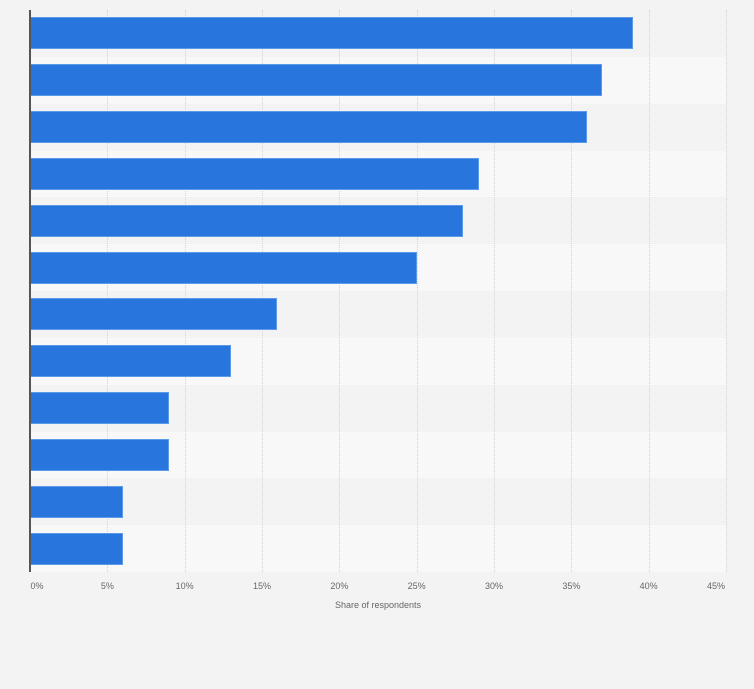 This screenshot has width=754, height=689. Describe the element at coordinates (716, 586) in the screenshot. I see `x-tick-label: 45%` at that location.